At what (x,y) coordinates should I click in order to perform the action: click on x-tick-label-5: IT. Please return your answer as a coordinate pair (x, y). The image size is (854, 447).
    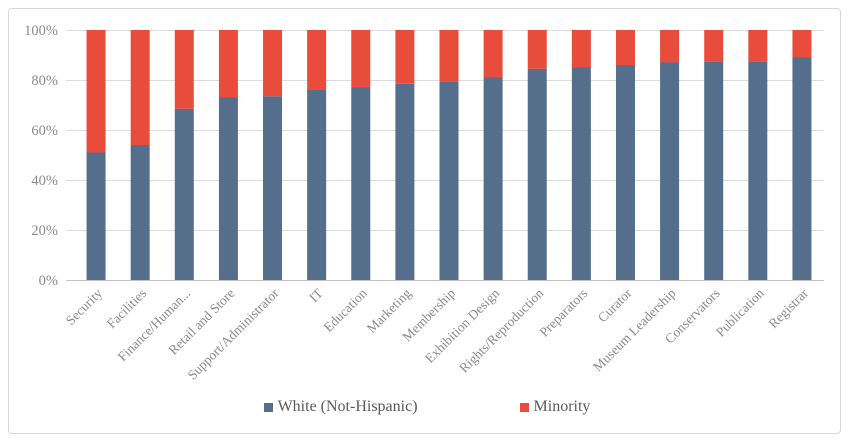
    Looking at the image, I should click on (316, 295).